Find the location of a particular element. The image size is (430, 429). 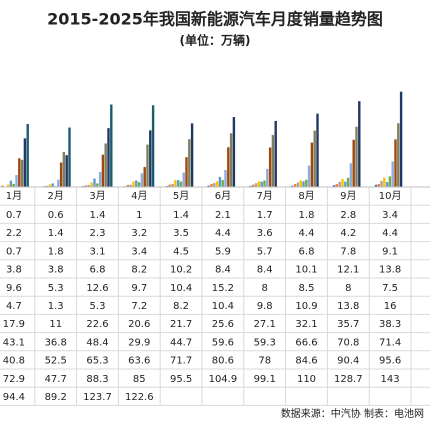

table-cell: 32.1 is located at coordinates (306, 324).